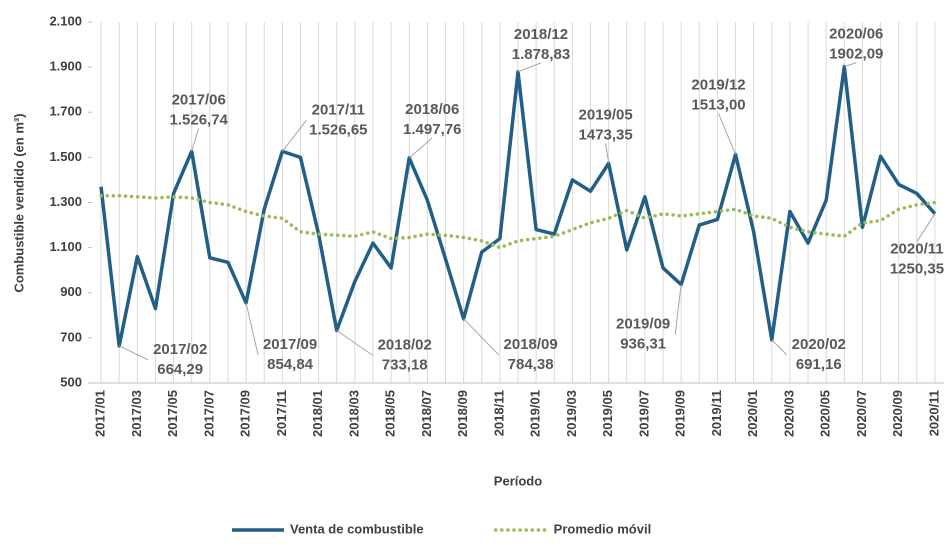 This screenshot has width=952, height=546. Describe the element at coordinates (535, 413) in the screenshot. I see `x-tick-label: 2019/01` at that location.